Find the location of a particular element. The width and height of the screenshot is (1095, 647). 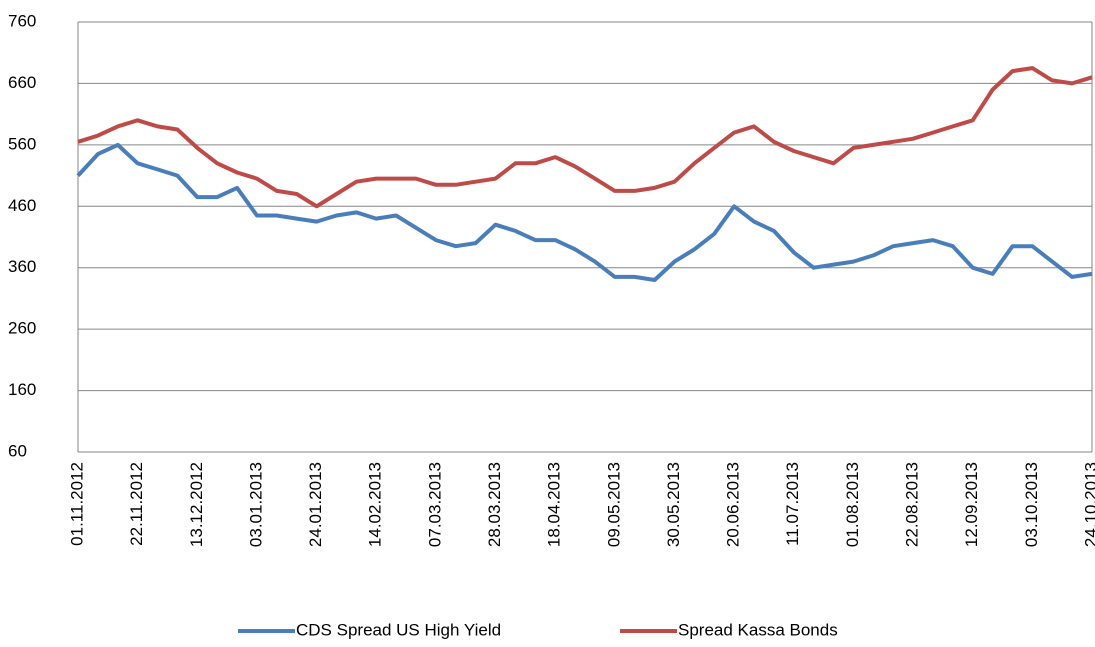

y-tick-label: 60 is located at coordinates (17, 450).